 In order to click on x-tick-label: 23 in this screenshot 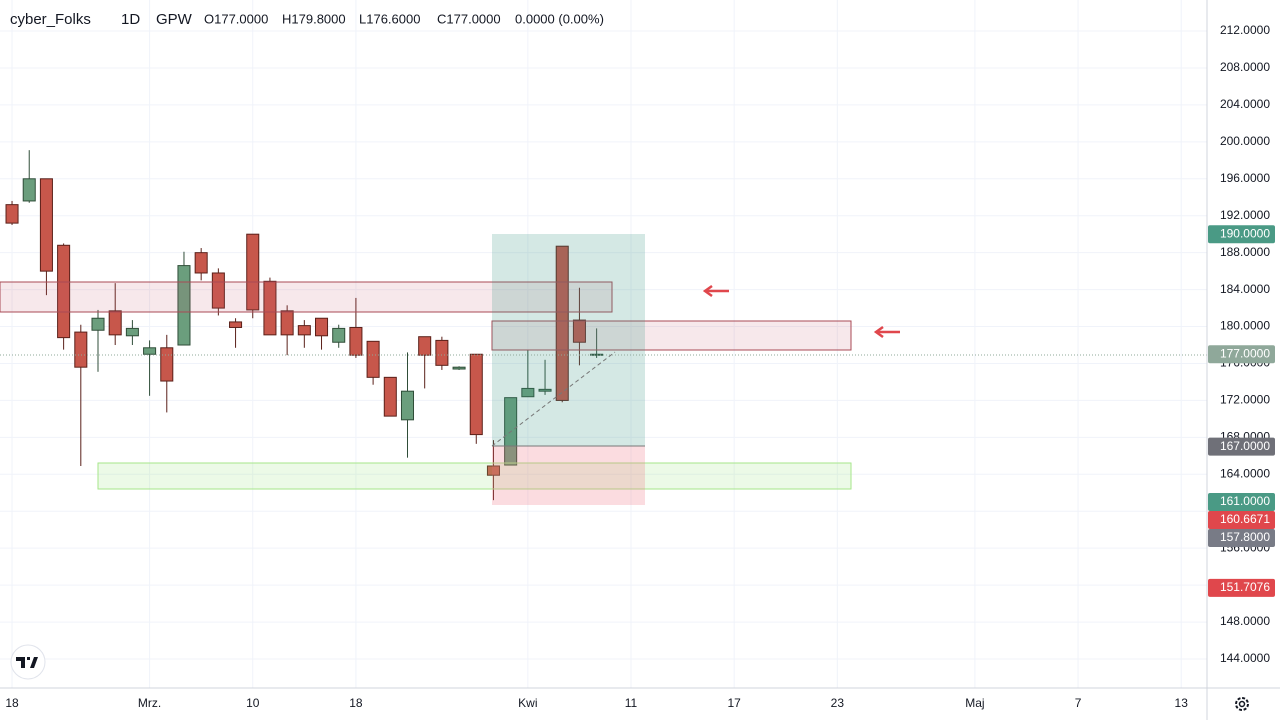, I will do `click(838, 703)`.